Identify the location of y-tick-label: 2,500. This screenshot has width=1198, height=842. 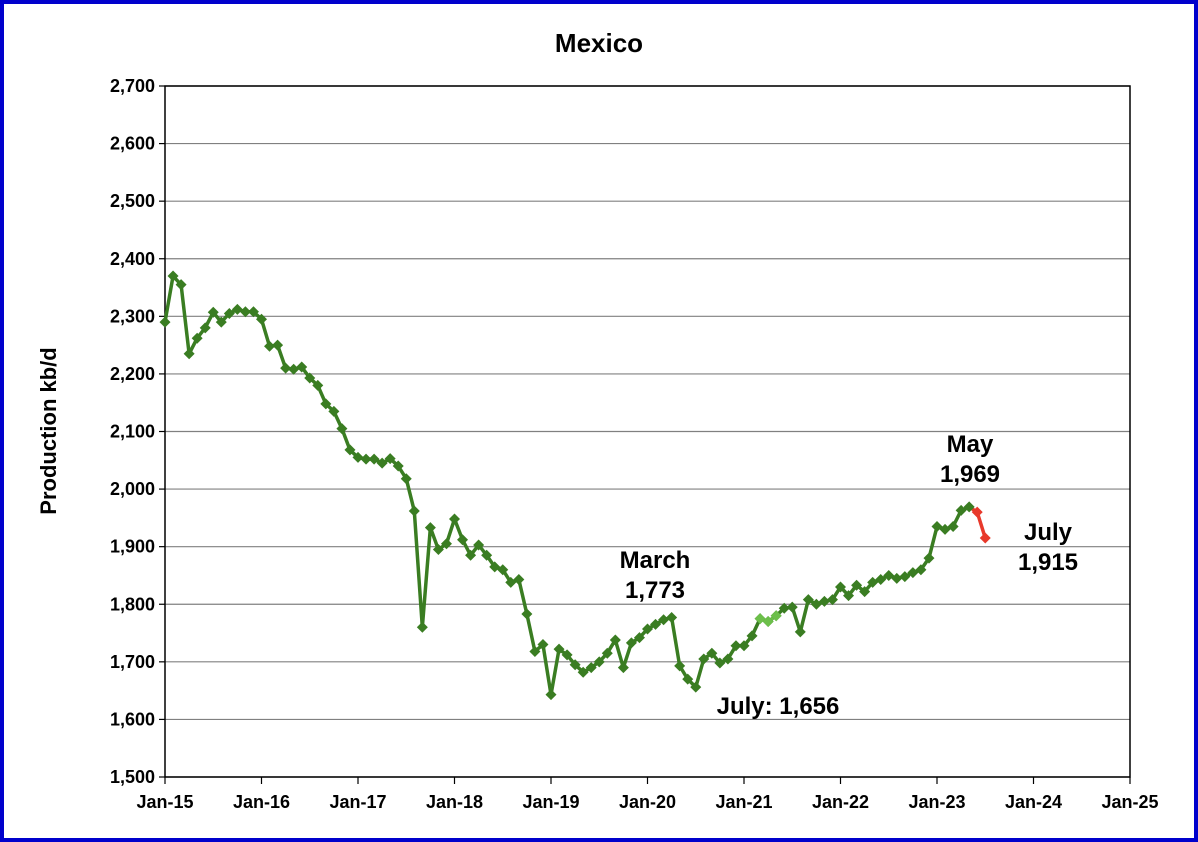
(132, 201).